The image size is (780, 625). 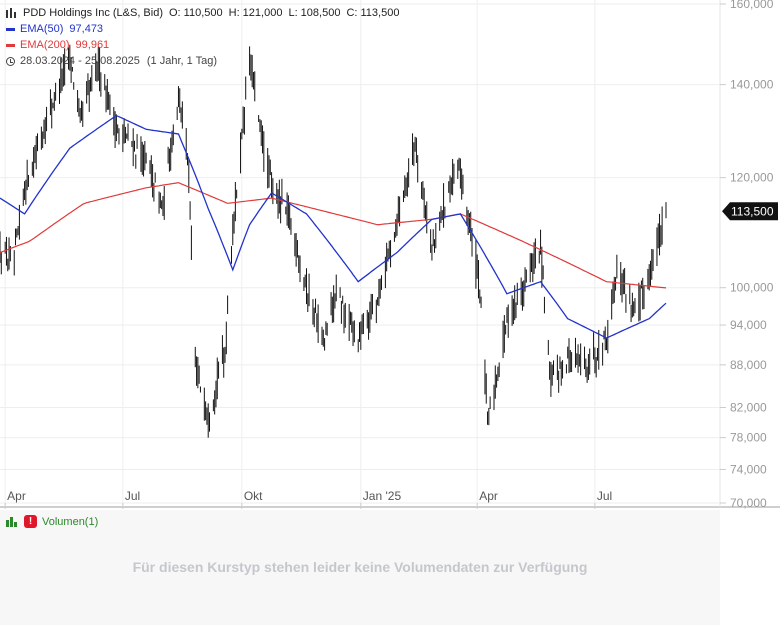 What do you see at coordinates (12, 13) in the screenshot?
I see `ohlc-bars-icon` at bounding box center [12, 13].